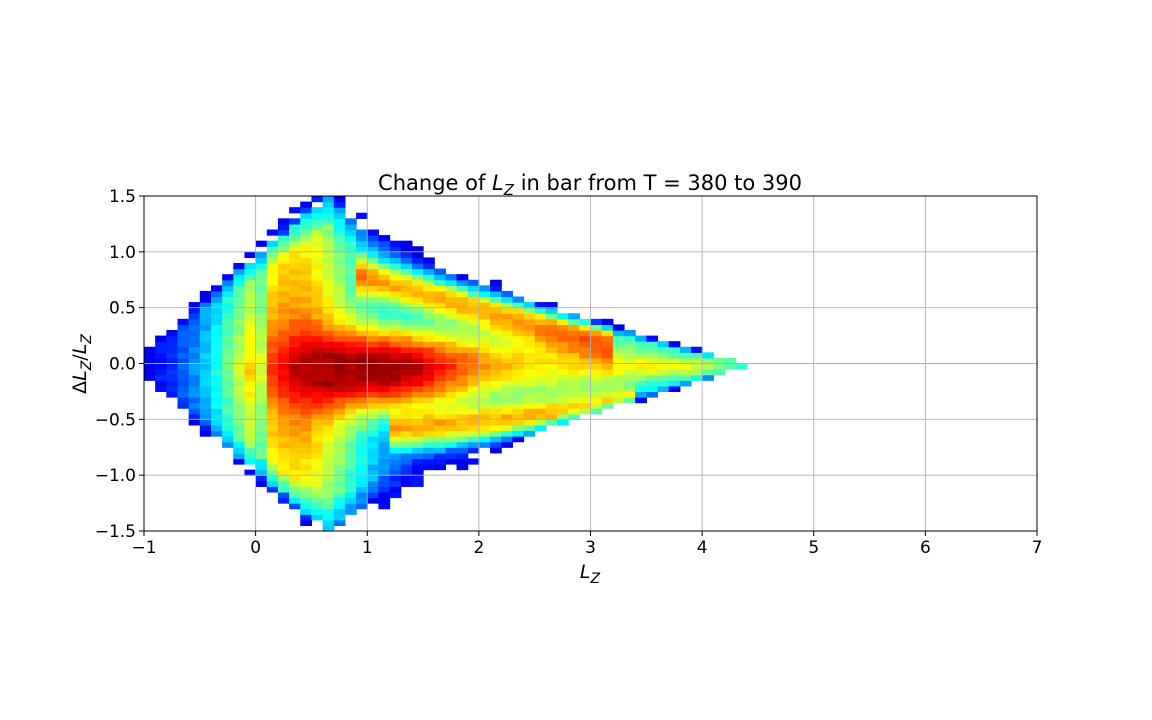 The height and width of the screenshot is (720, 1152). Describe the element at coordinates (498, 183) in the screenshot. I see `title-symbol: L` at that location.